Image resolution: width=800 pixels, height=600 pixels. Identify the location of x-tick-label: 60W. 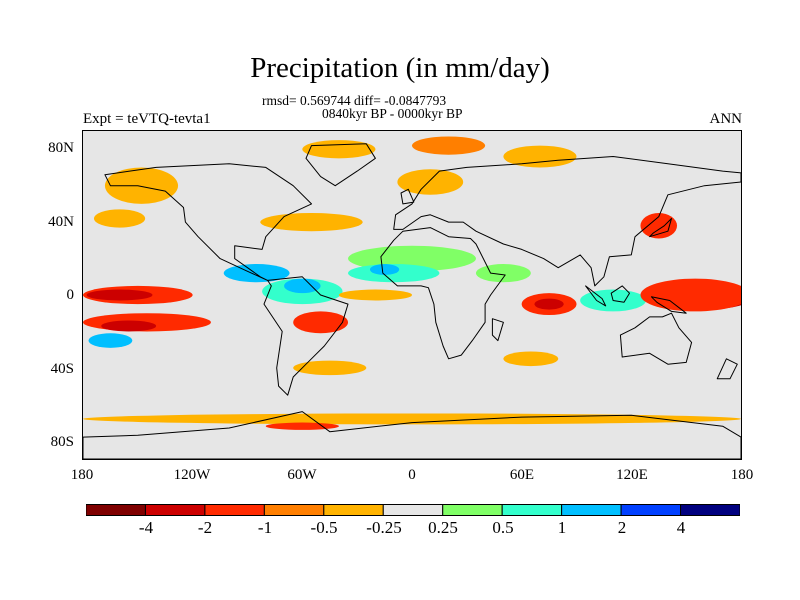
(302, 475).